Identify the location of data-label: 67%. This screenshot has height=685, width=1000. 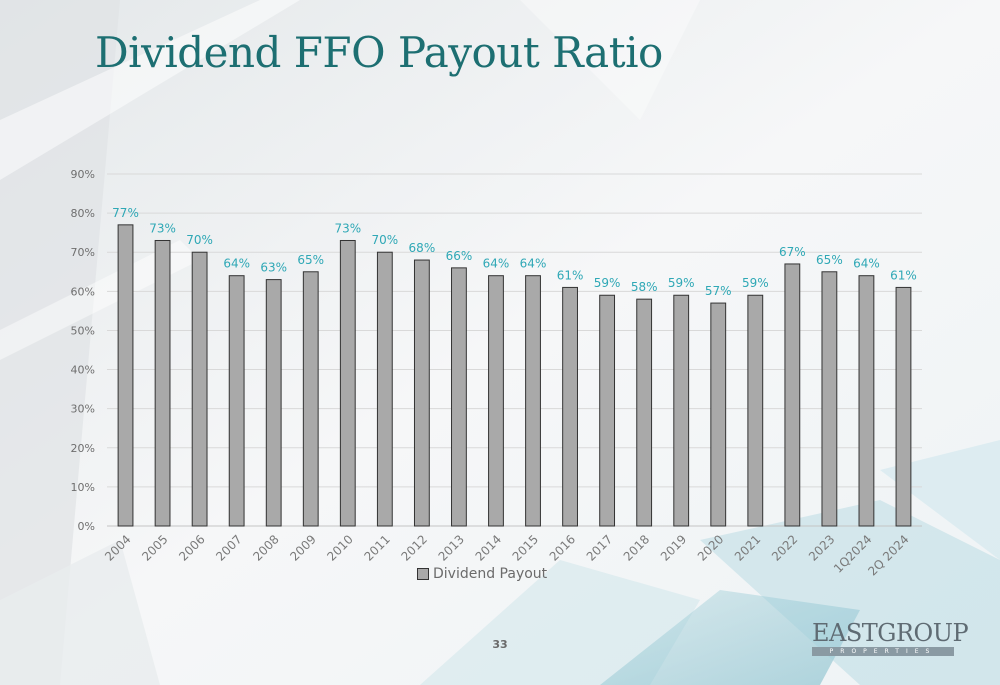
(792, 252).